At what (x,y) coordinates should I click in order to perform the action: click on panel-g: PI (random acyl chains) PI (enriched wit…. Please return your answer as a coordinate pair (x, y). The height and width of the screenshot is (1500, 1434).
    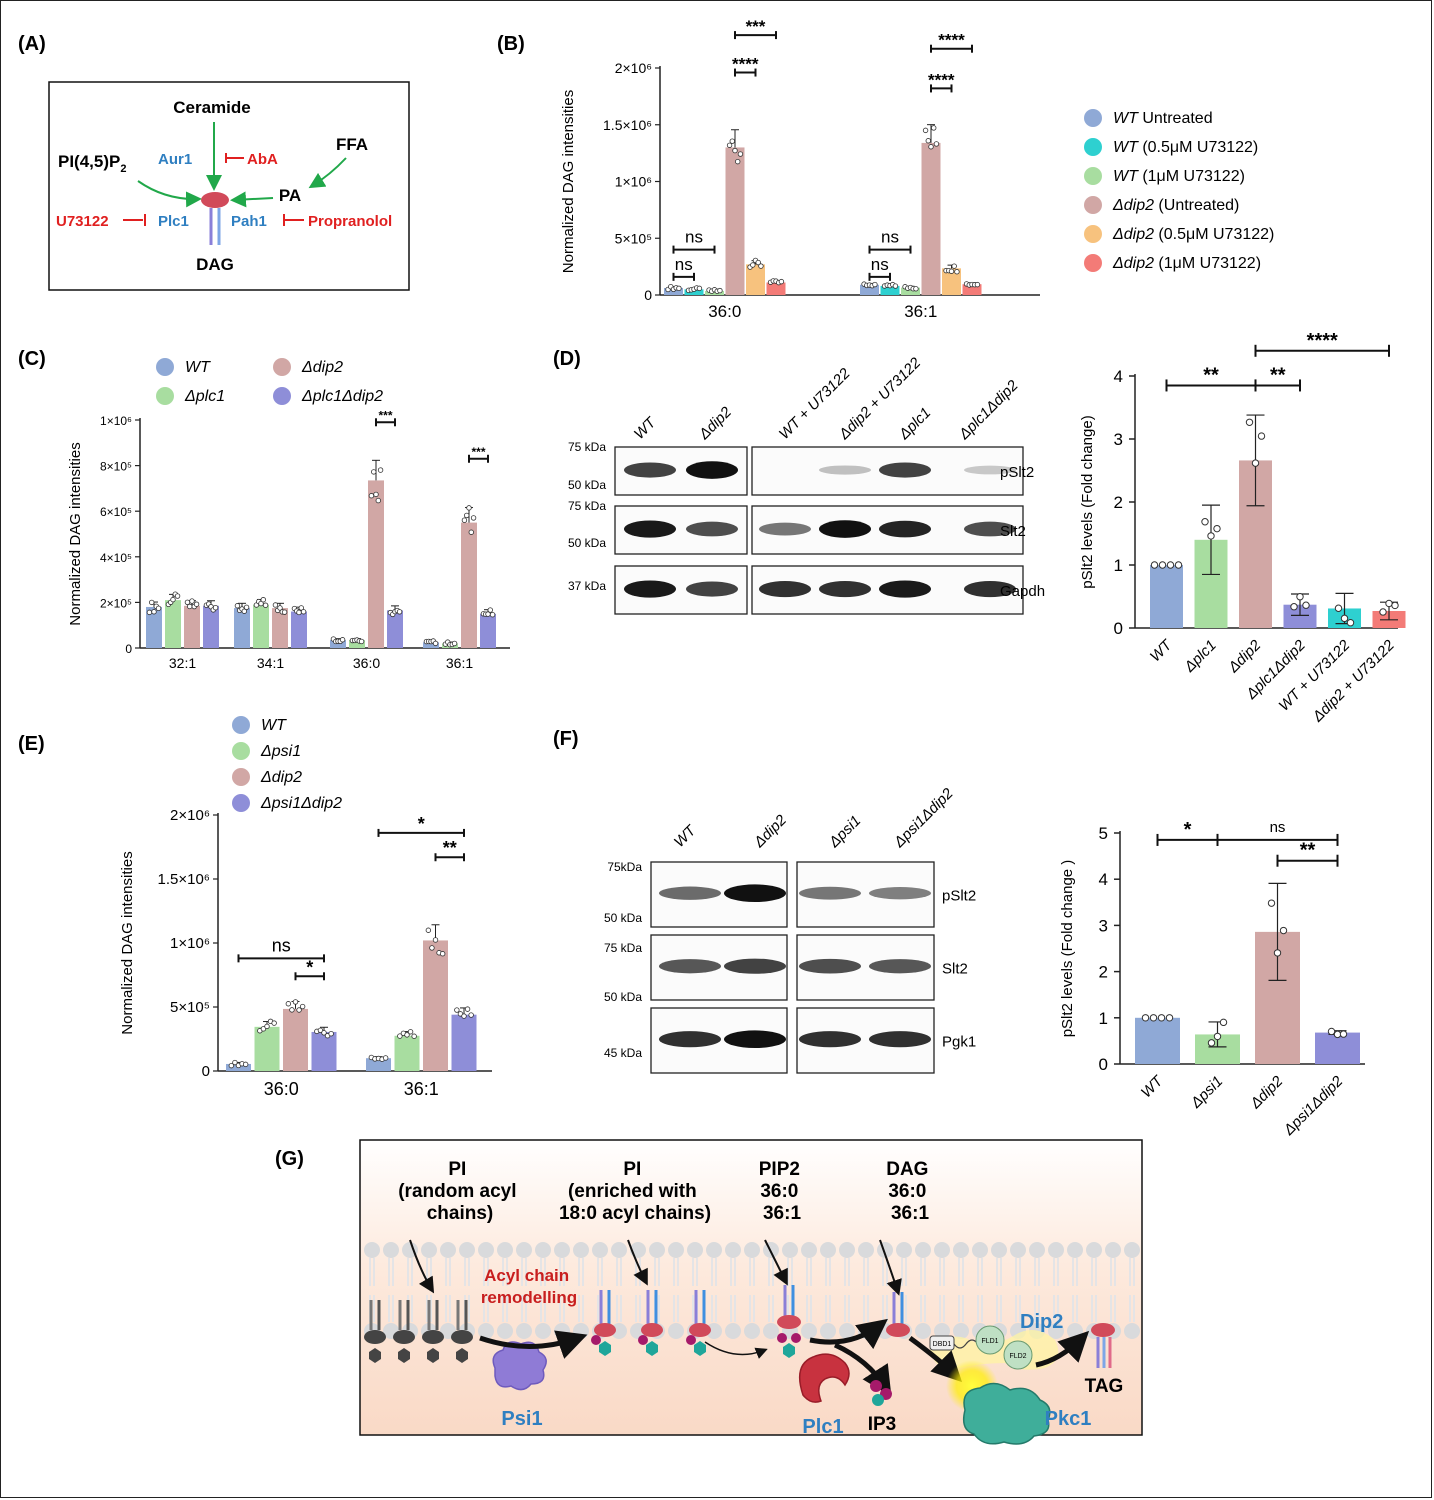
    Looking at the image, I should click on (751, 1292).